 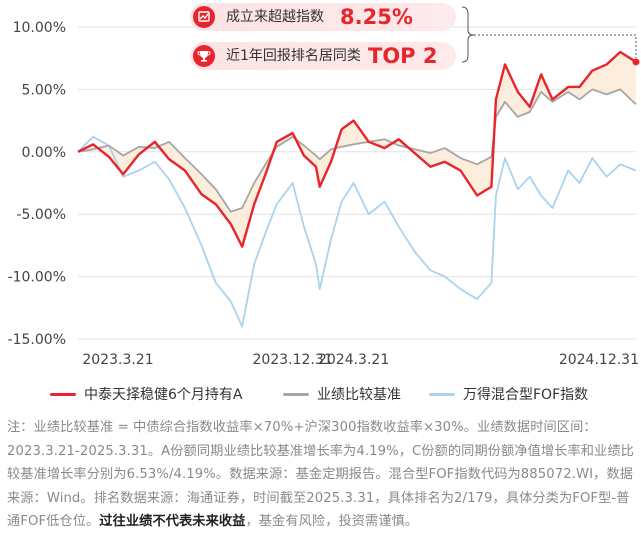 What do you see at coordinates (172, 522) in the screenshot?
I see `disclaimer-warning: 过往业绩不代表未来收益` at bounding box center [172, 522].